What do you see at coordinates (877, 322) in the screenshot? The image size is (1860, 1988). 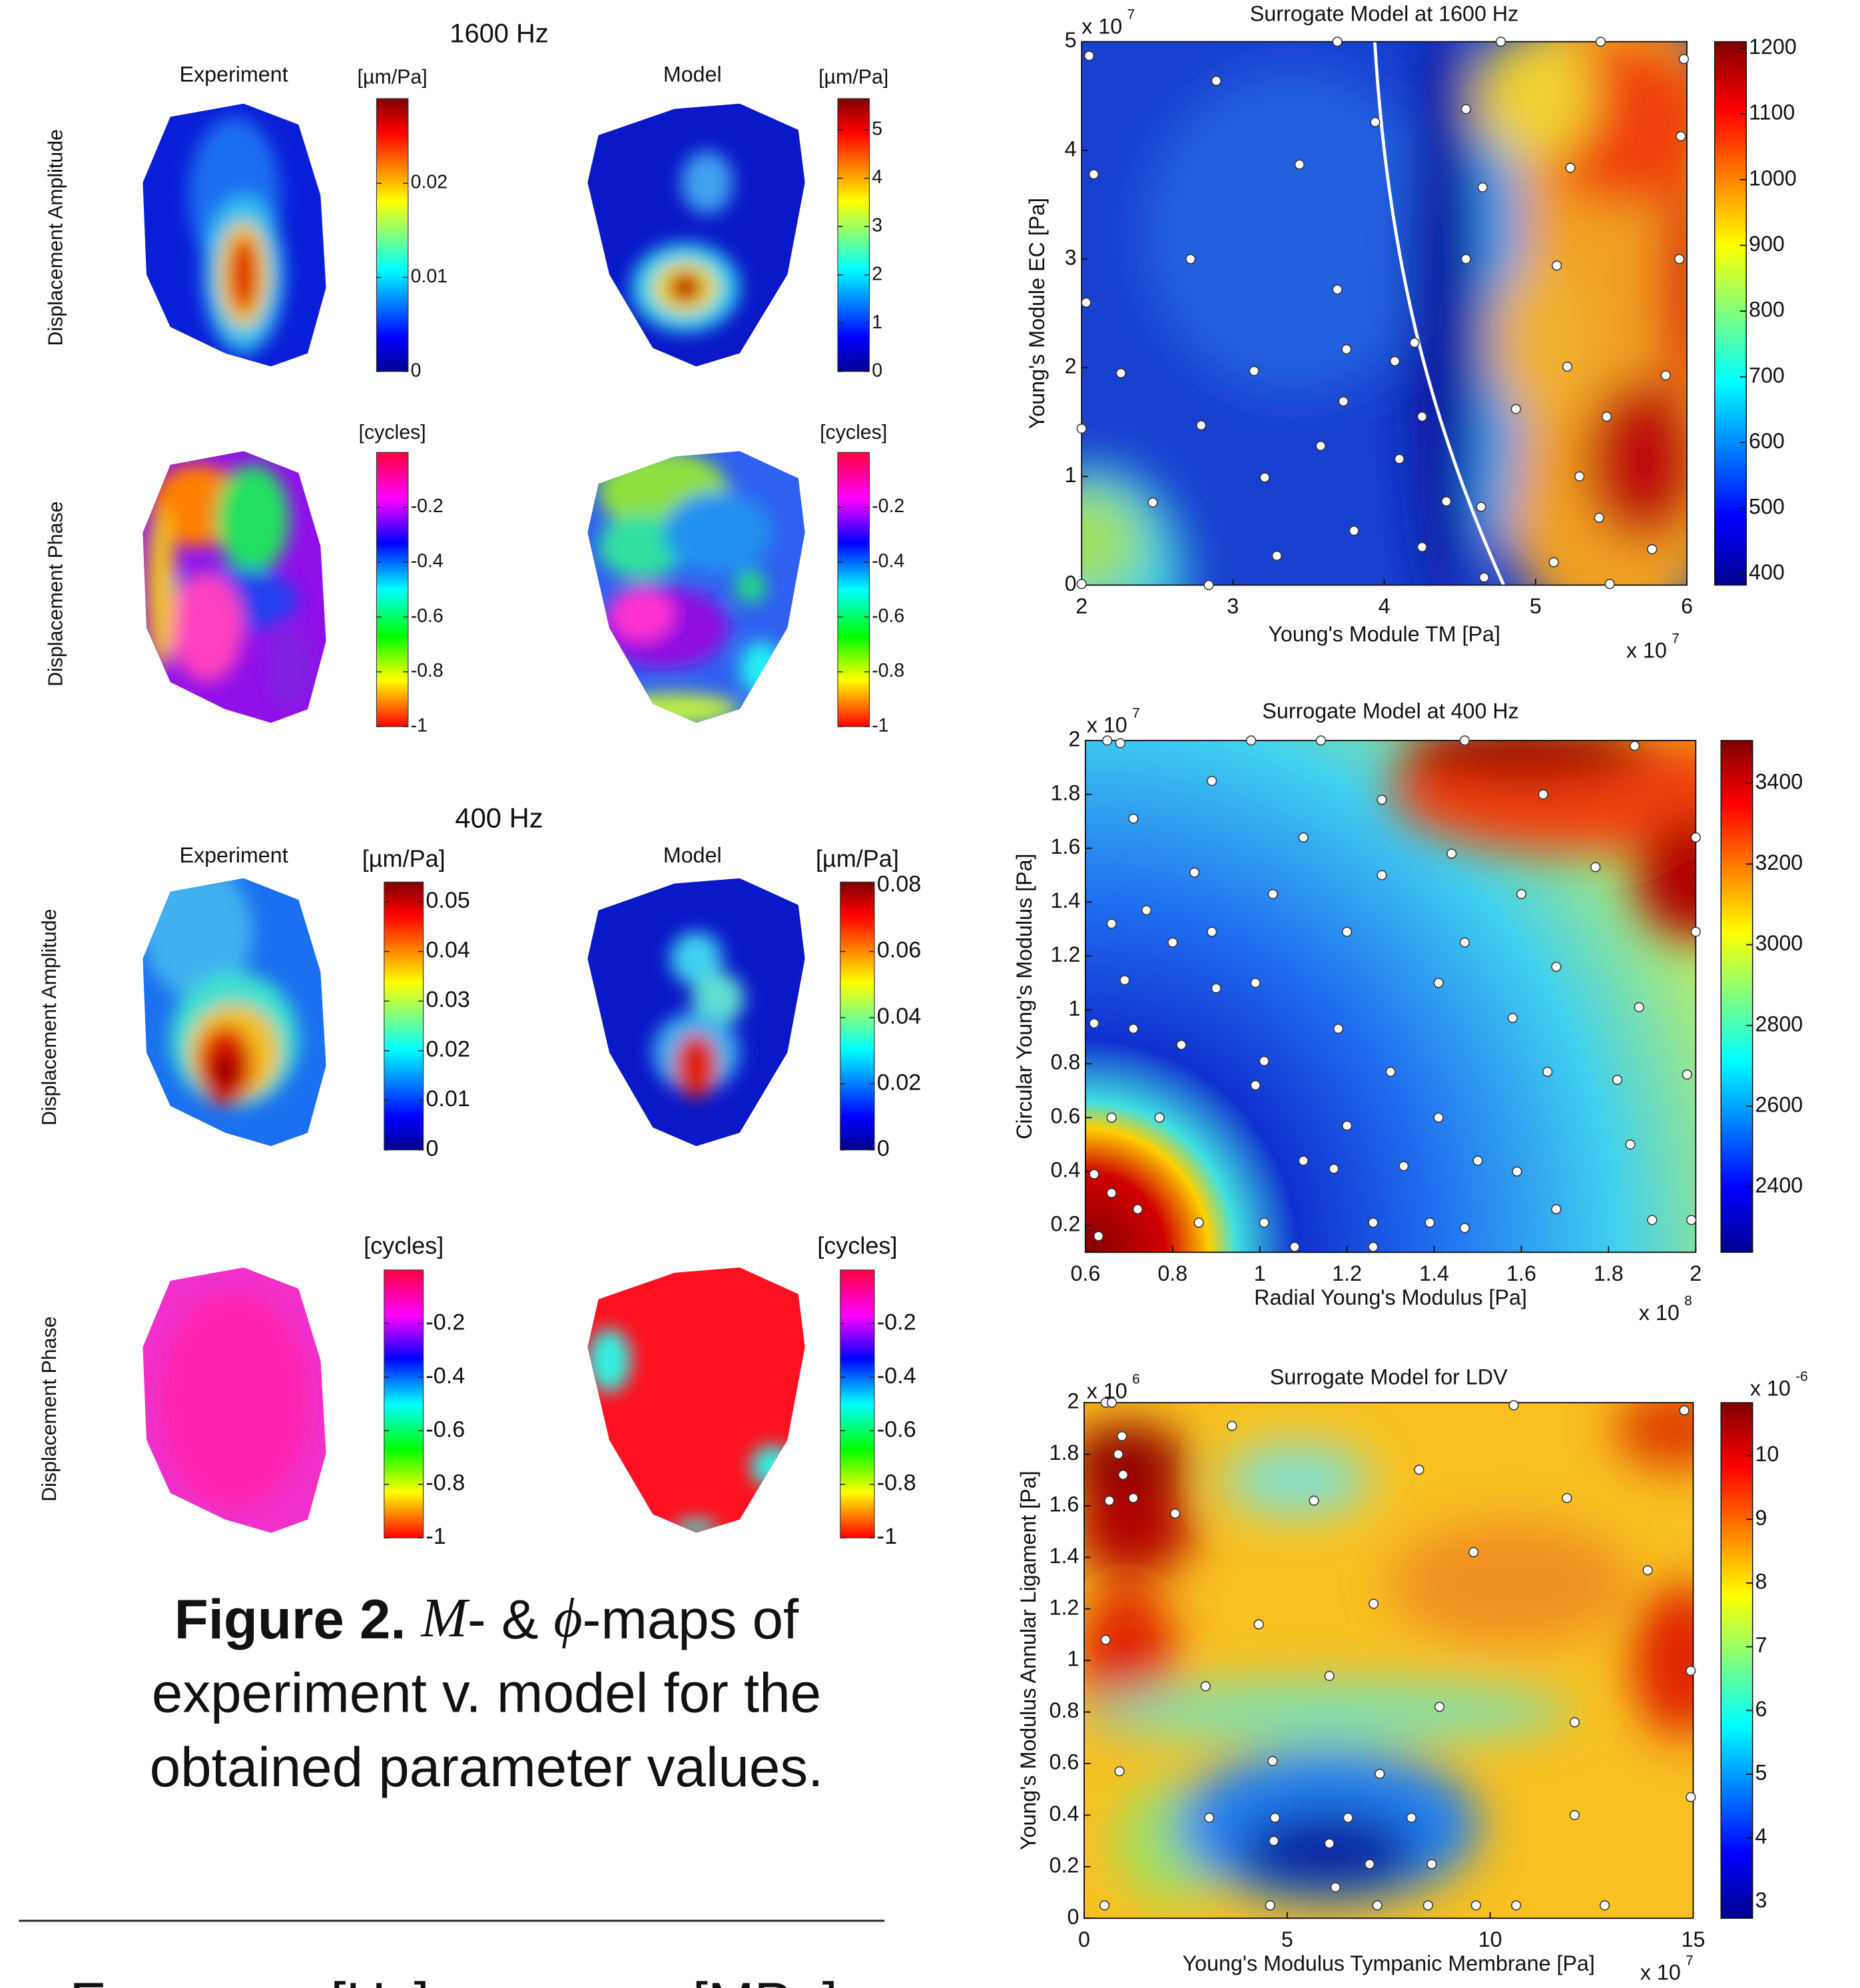 I see `colorbar-tick-label: 1` at bounding box center [877, 322].